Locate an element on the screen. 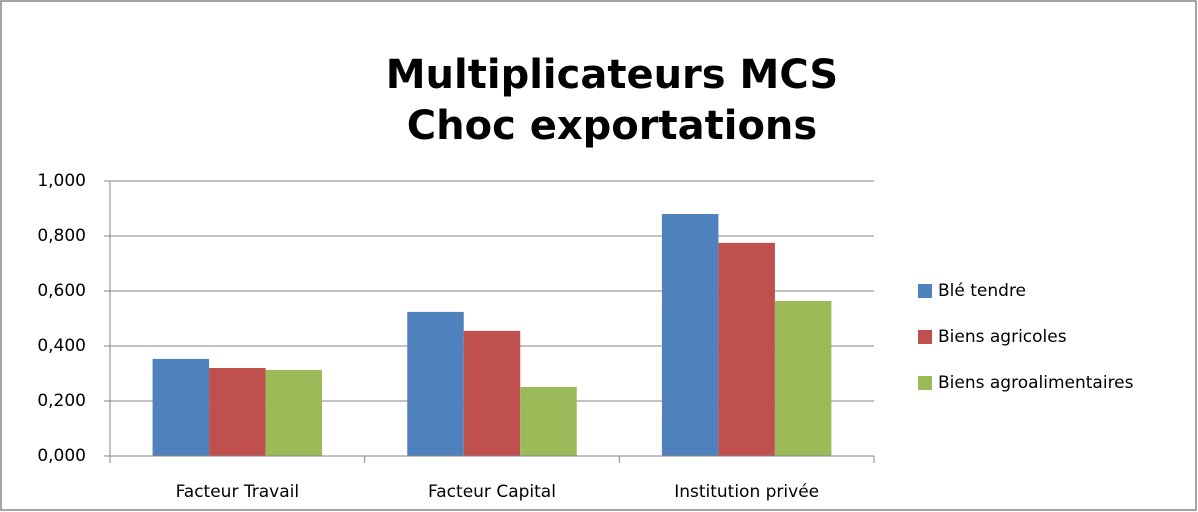 The width and height of the screenshot is (1198, 512). y-tick-label: 0,200 is located at coordinates (61, 401).